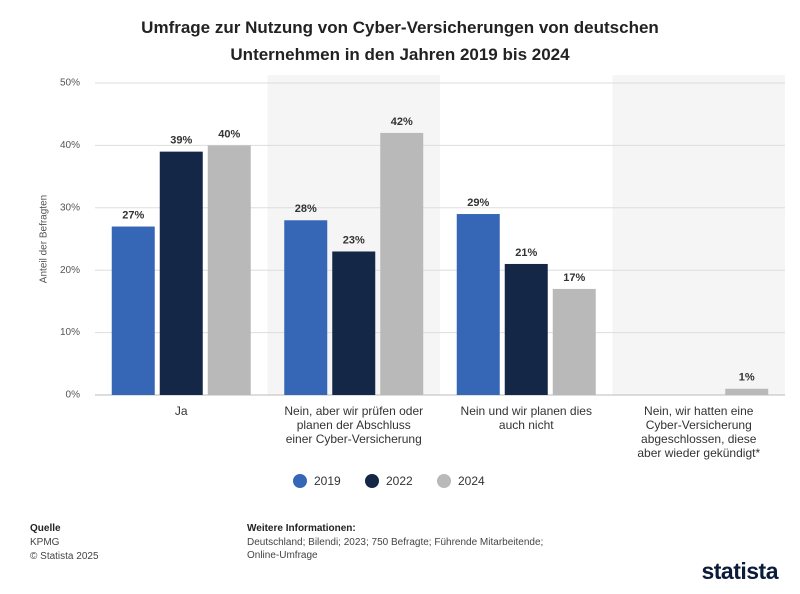  Describe the element at coordinates (698, 235) in the screenshot. I see `band-shade` at that location.